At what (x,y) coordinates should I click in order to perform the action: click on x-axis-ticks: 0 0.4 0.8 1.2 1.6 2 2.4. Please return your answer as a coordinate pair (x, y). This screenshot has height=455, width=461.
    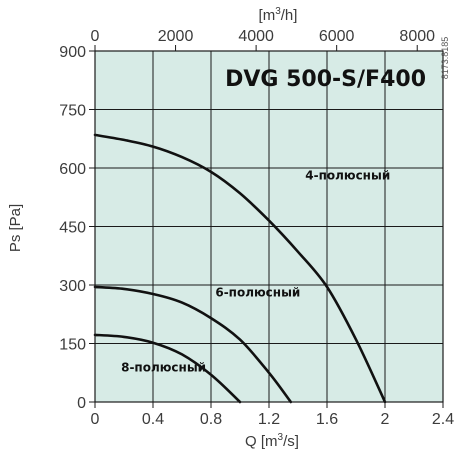
    Looking at the image, I should click on (272, 415).